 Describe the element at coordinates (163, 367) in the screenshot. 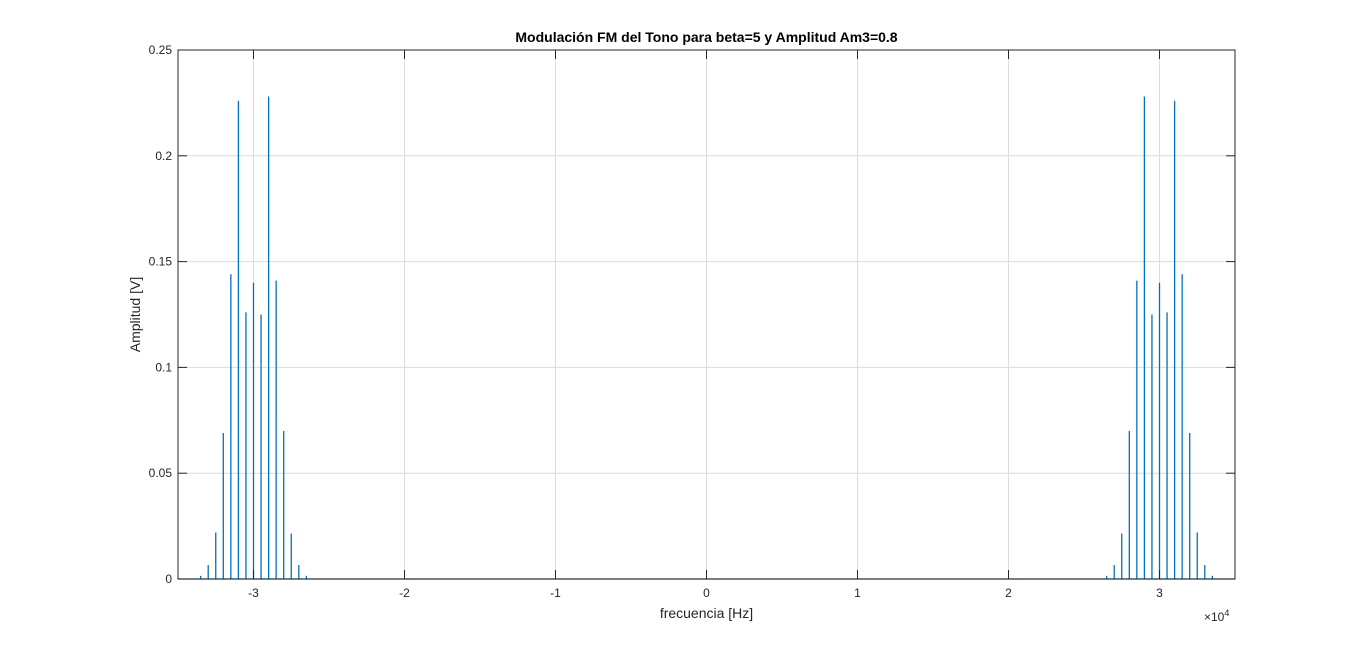

I see `y-tick-label: 0.1` at that location.